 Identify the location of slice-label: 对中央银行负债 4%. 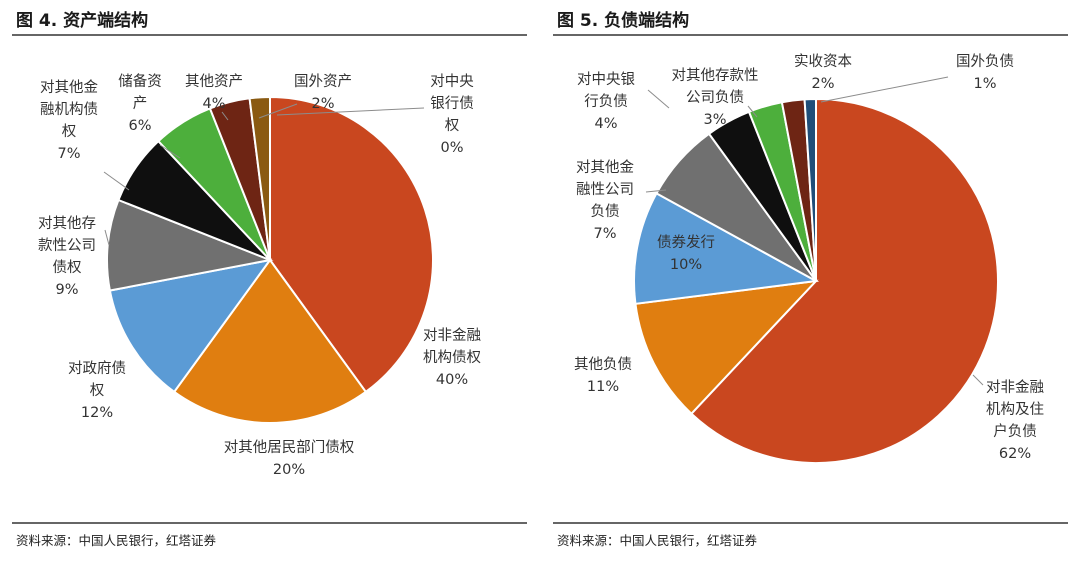
(606, 101).